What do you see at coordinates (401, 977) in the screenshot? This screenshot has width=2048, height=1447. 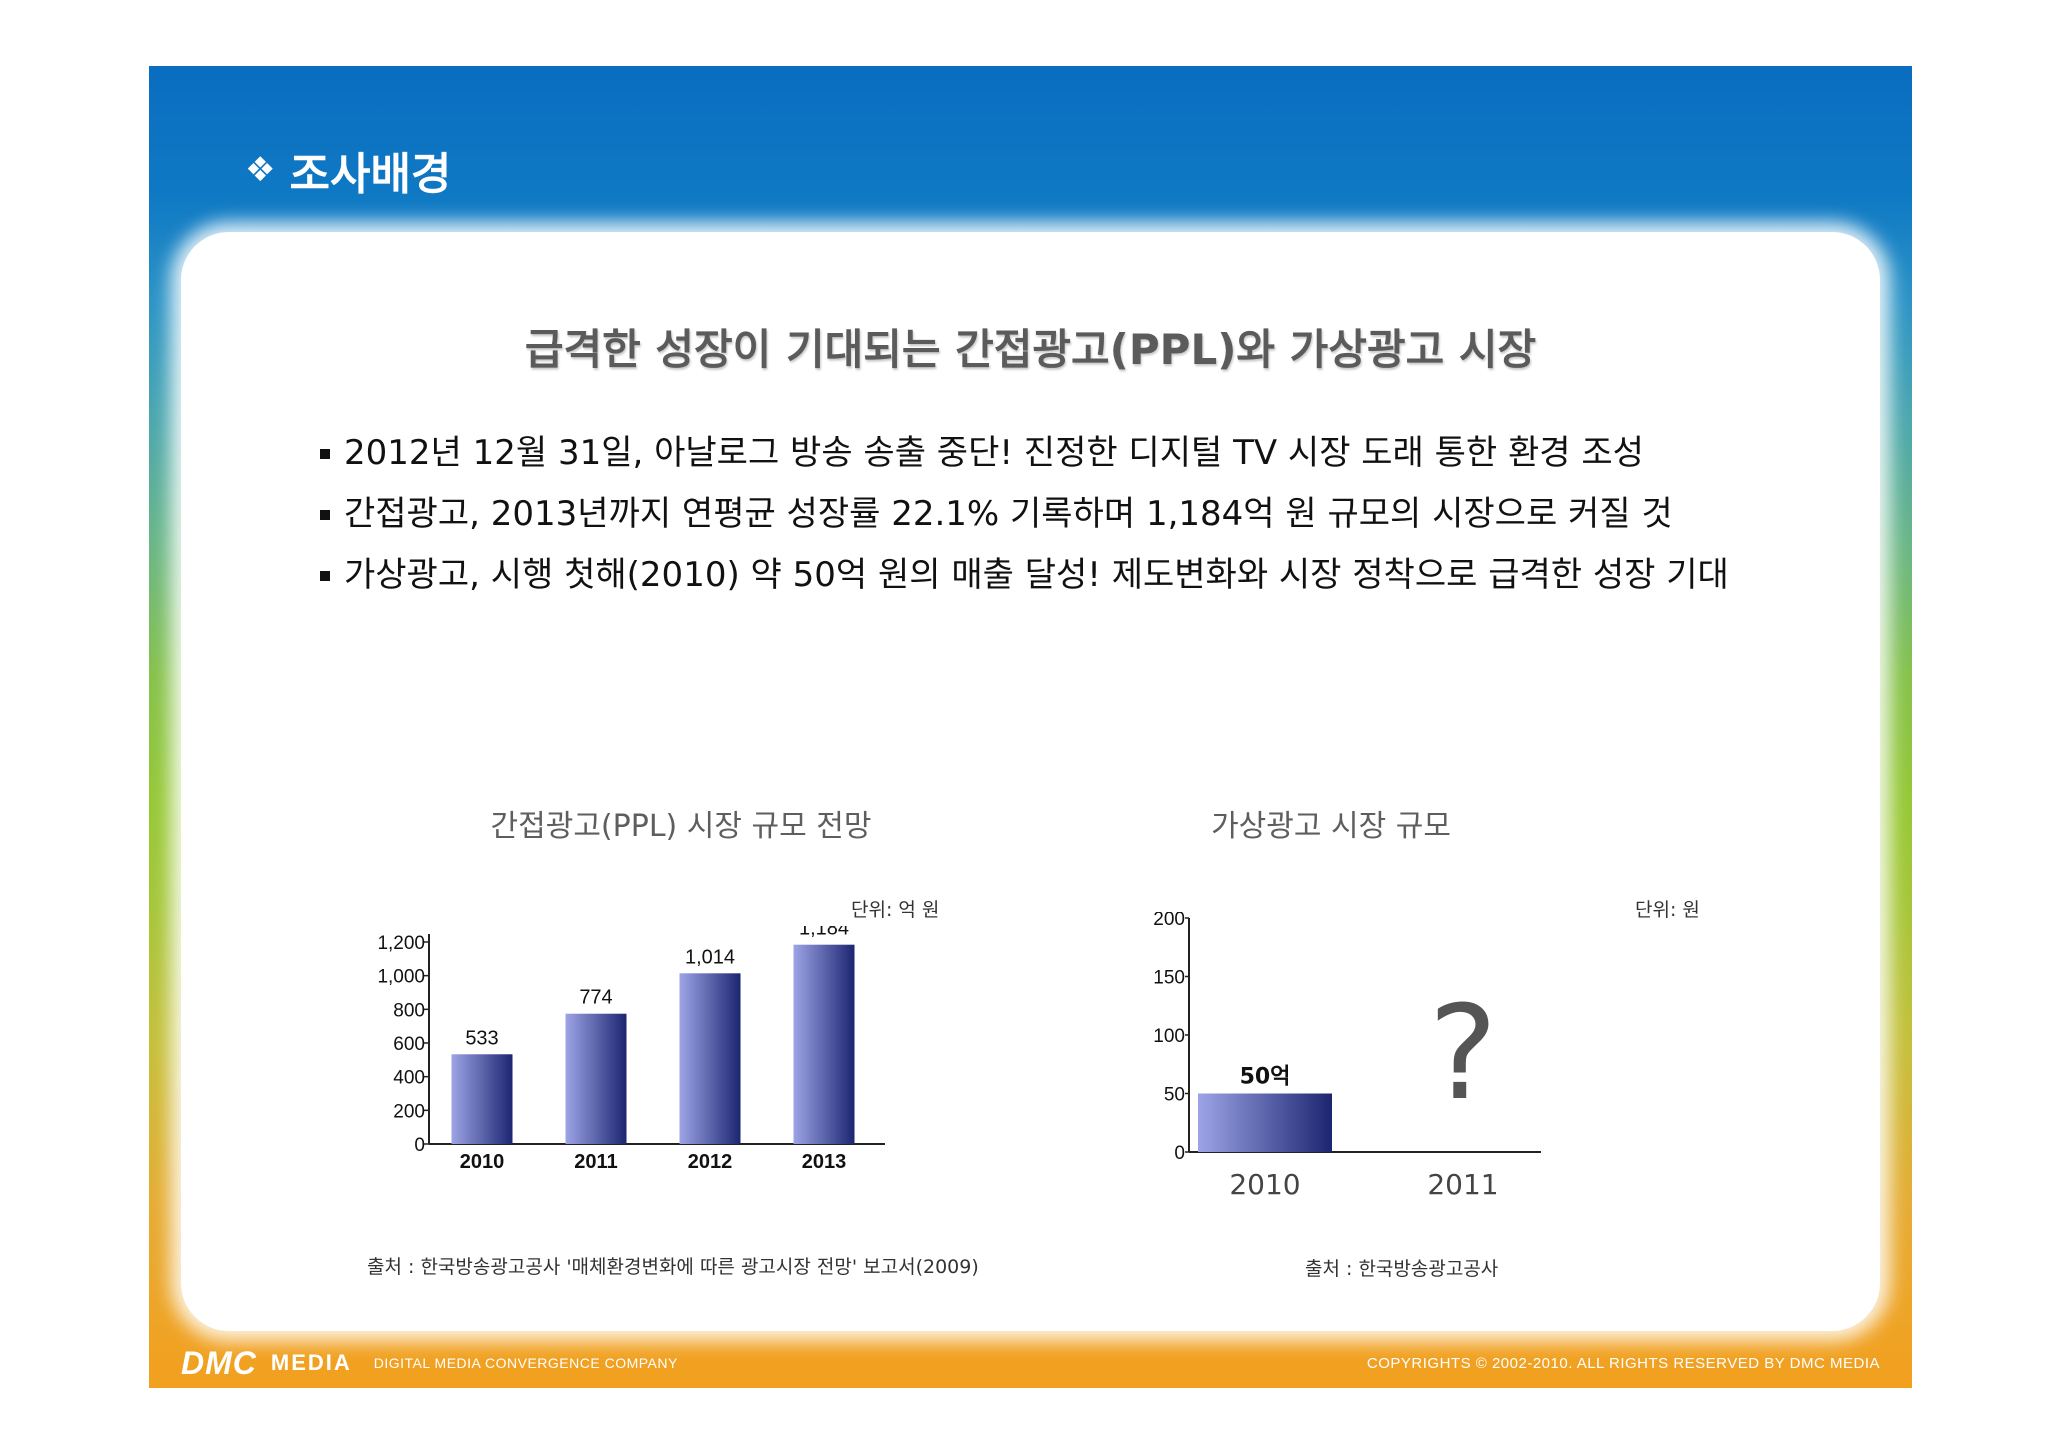 I see `y-tick-label: 1,000` at bounding box center [401, 977].